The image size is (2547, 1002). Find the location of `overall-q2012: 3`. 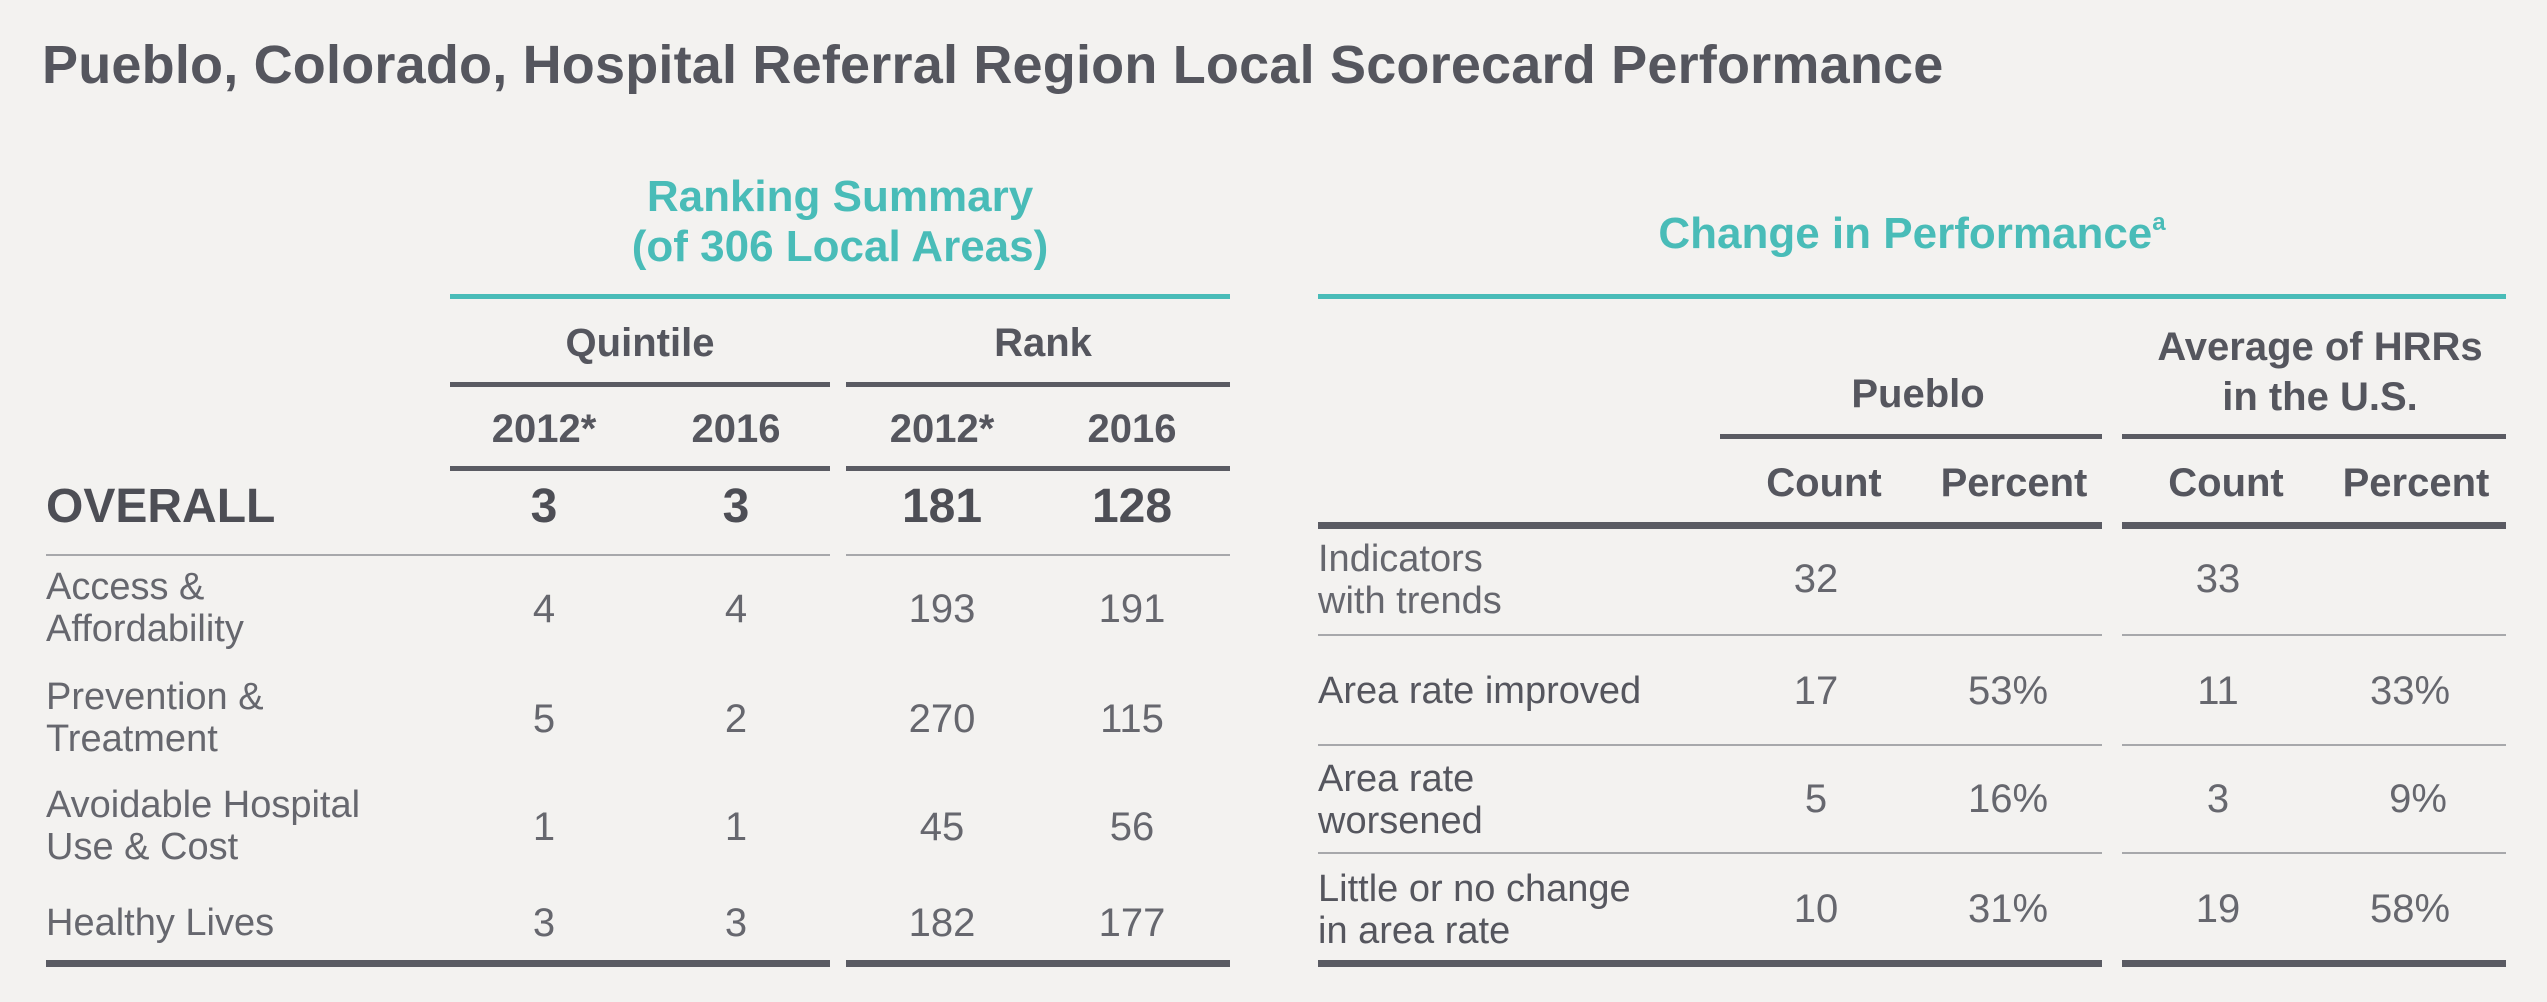

overall-q2012: 3 is located at coordinates (544, 506).